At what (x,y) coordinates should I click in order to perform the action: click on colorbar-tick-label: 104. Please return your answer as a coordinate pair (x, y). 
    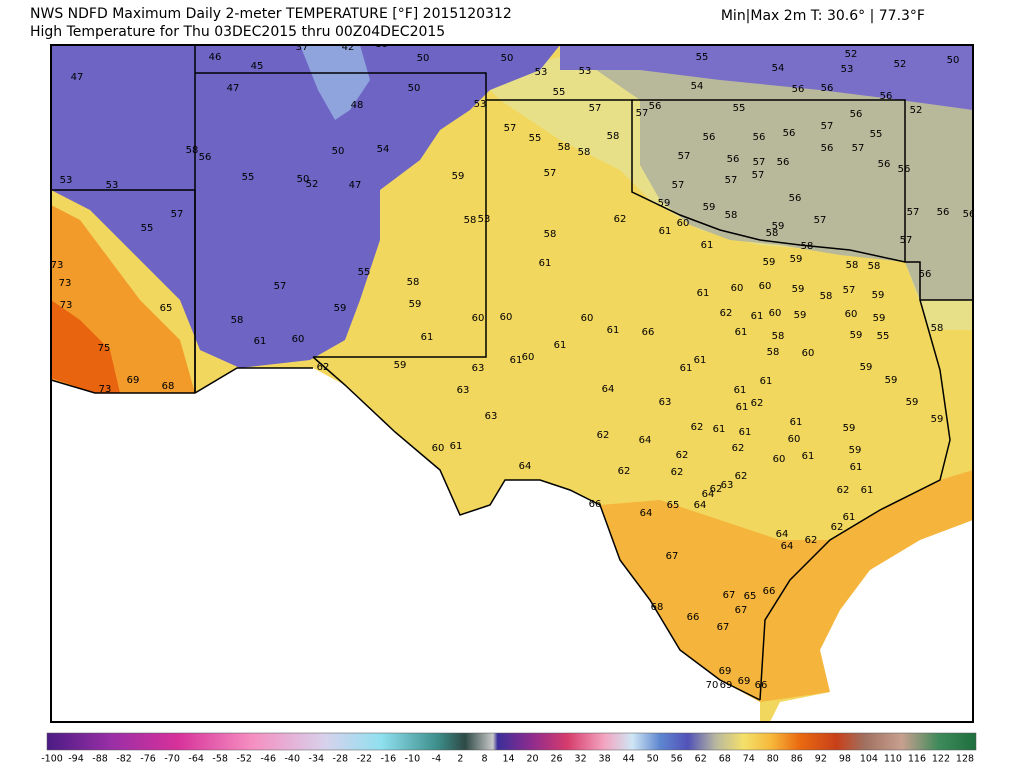
    Looking at the image, I should click on (869, 759).